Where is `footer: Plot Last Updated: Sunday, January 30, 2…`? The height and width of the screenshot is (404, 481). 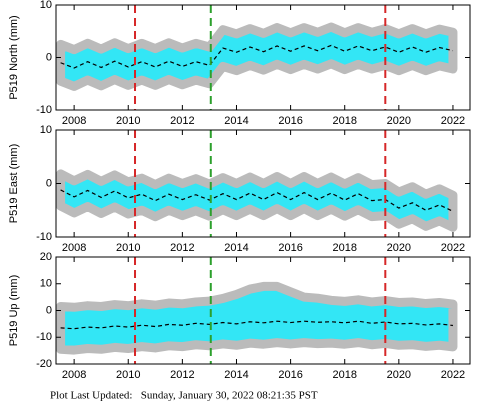
footer: Plot Last Updated: Sunday, January 30, 2… is located at coordinates (184, 396).